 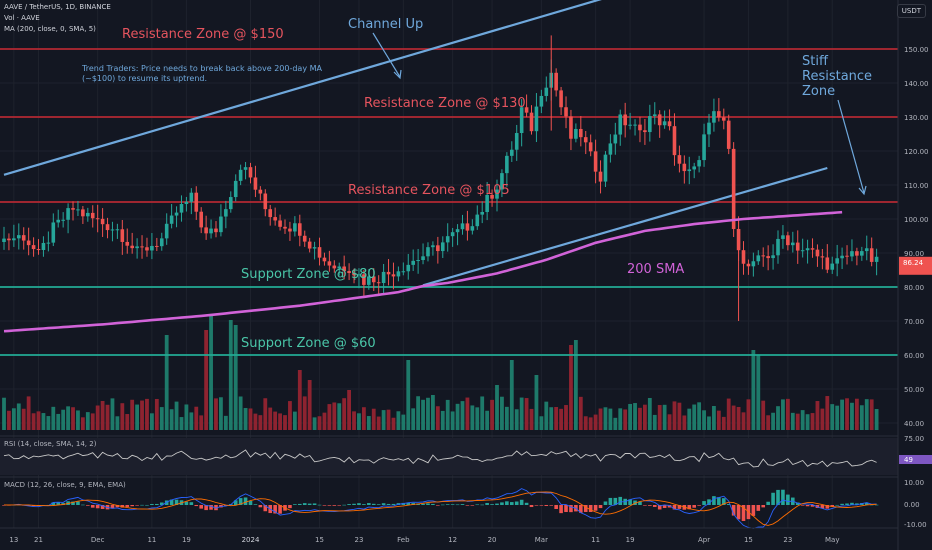 I want to click on time-tick: 11, so click(x=151, y=540).